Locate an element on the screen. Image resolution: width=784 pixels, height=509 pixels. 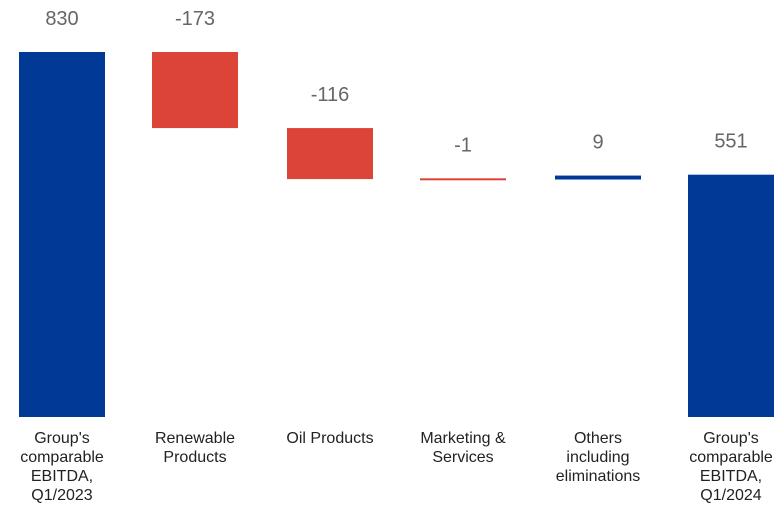
category-label-6-line-3: EBITDA, is located at coordinates (731, 476).